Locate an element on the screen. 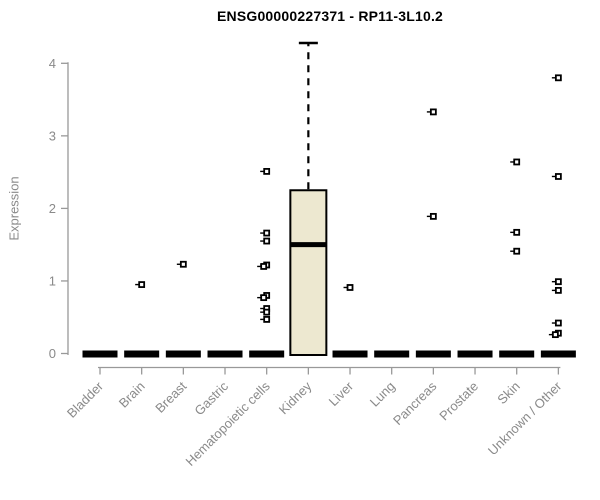 This screenshot has width=600, height=500. box-lung is located at coordinates (392, 354).